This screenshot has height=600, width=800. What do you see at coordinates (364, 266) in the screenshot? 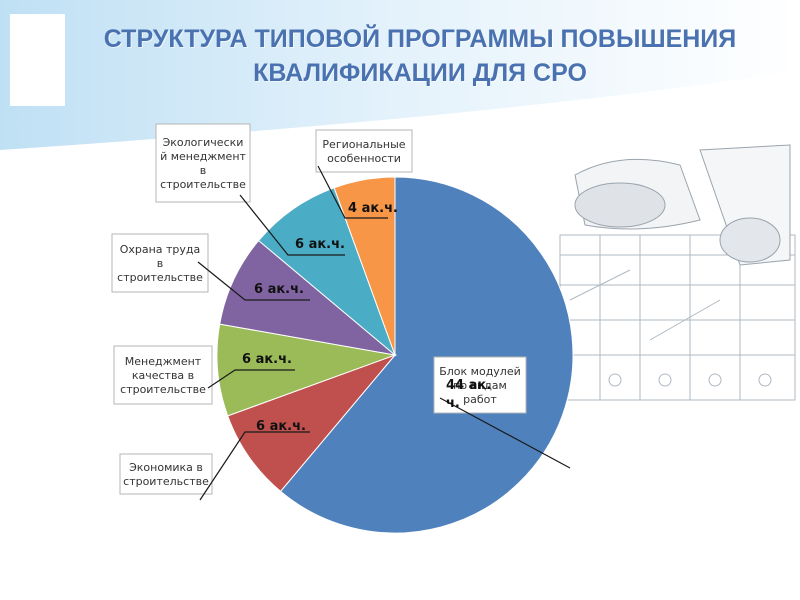
I see `slice-regionalnye-osobennosti` at bounding box center [364, 266].